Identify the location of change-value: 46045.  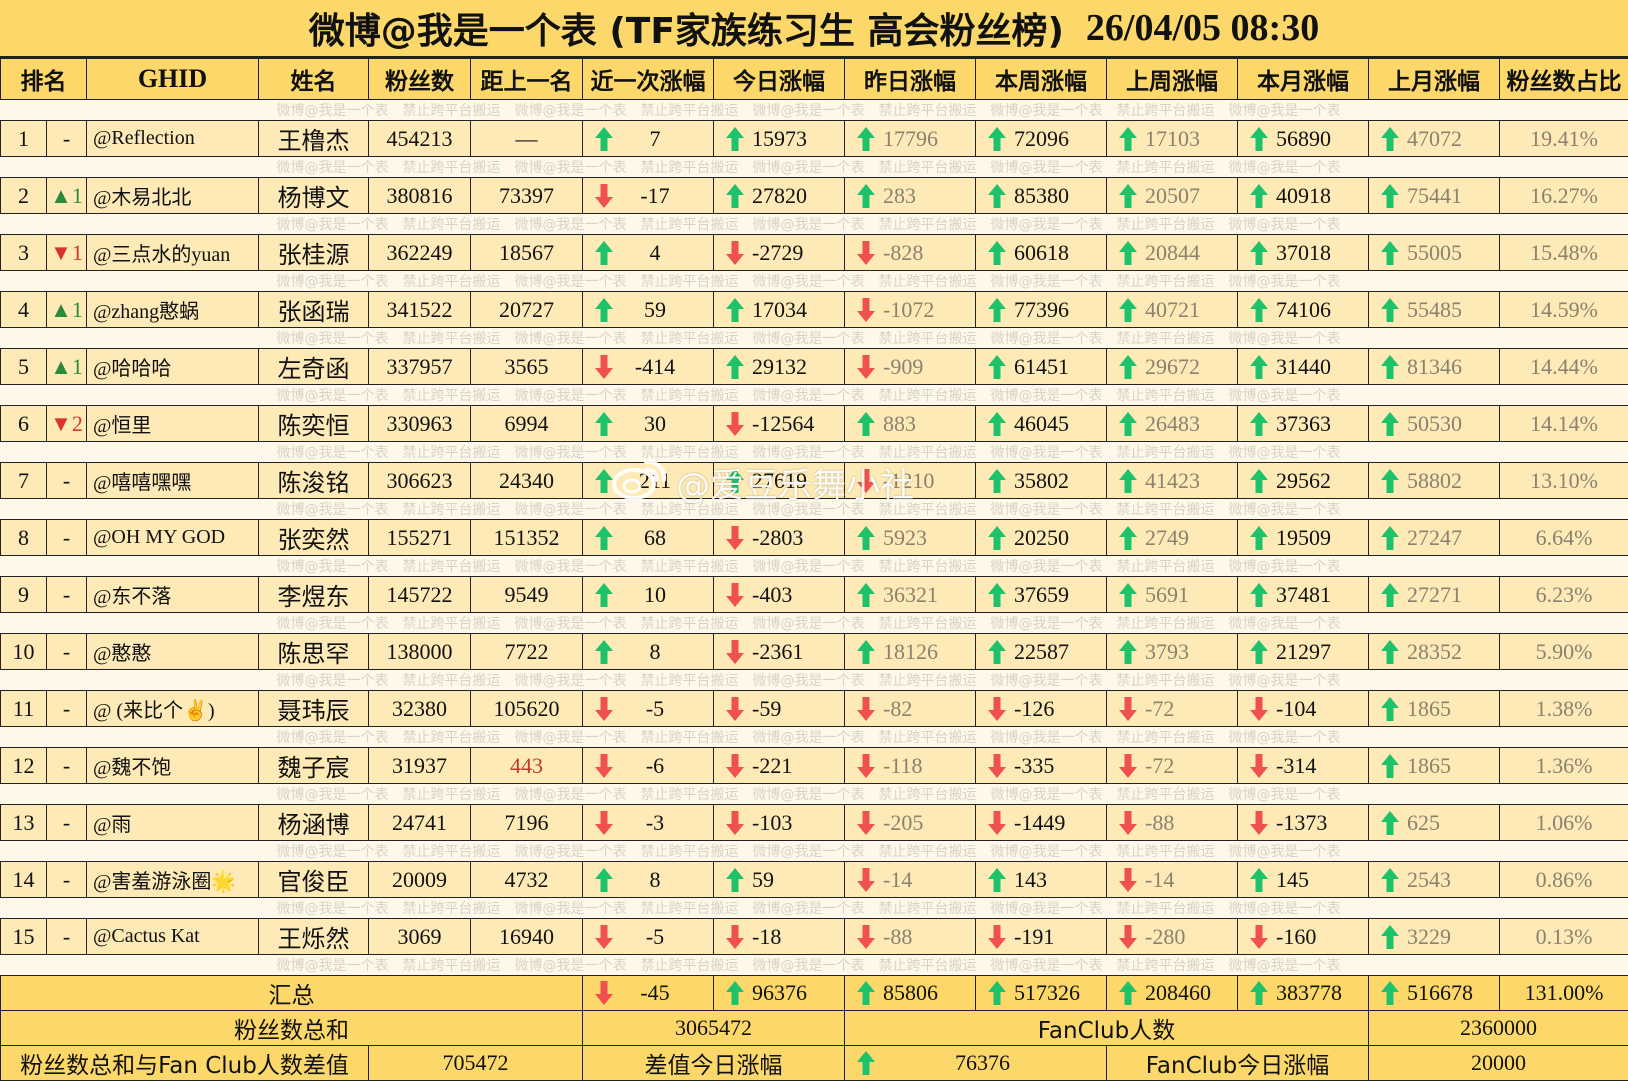
(1057, 424).